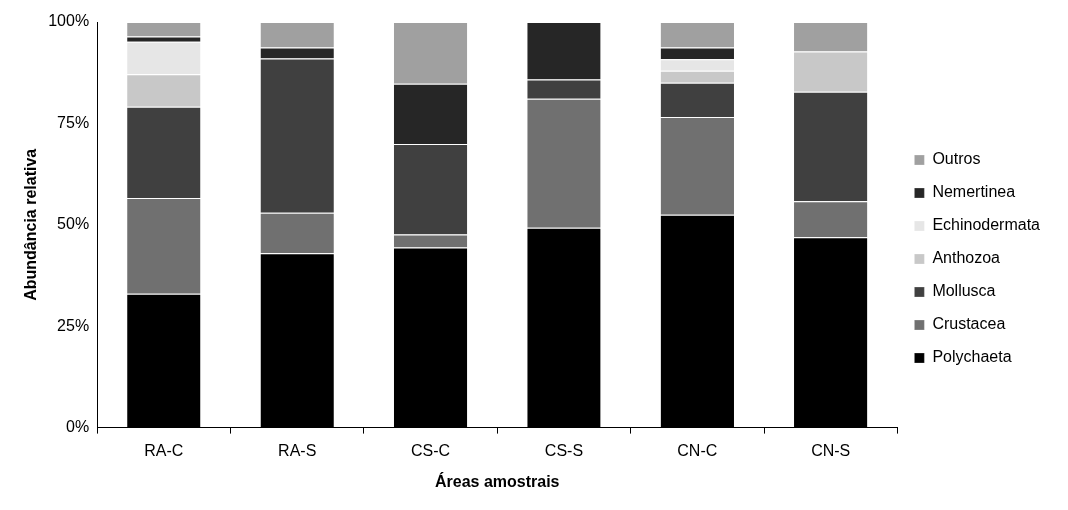  What do you see at coordinates (164, 450) in the screenshot?
I see `x-tick-label: RA-C` at bounding box center [164, 450].